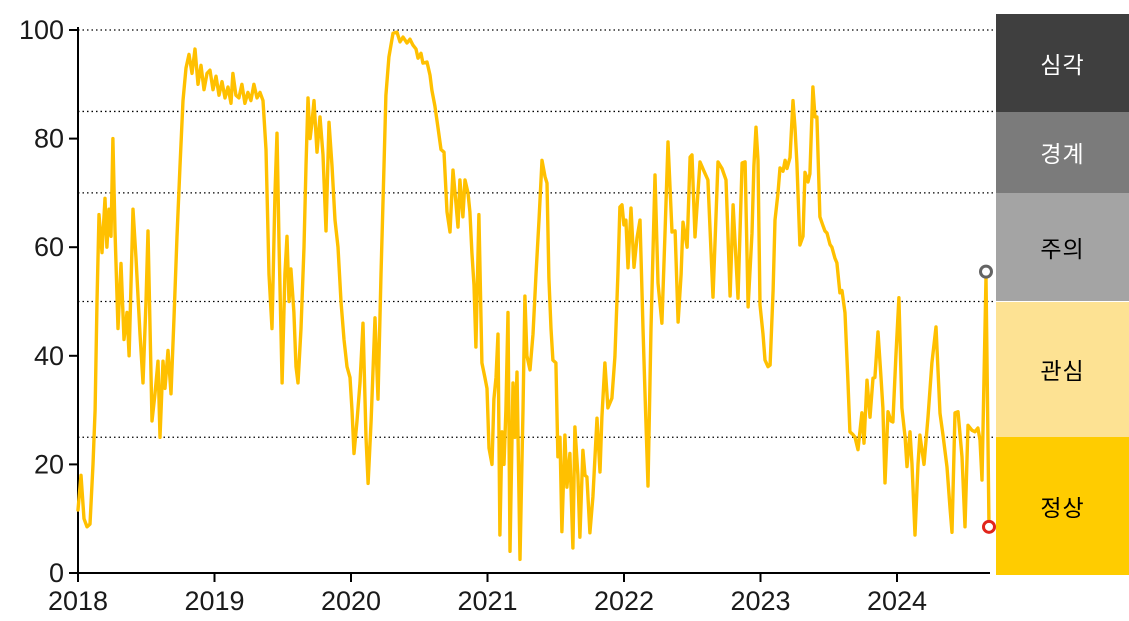 This screenshot has width=1129, height=621. Describe the element at coordinates (49, 356) in the screenshot. I see `y-tick-label-40: 40` at that location.